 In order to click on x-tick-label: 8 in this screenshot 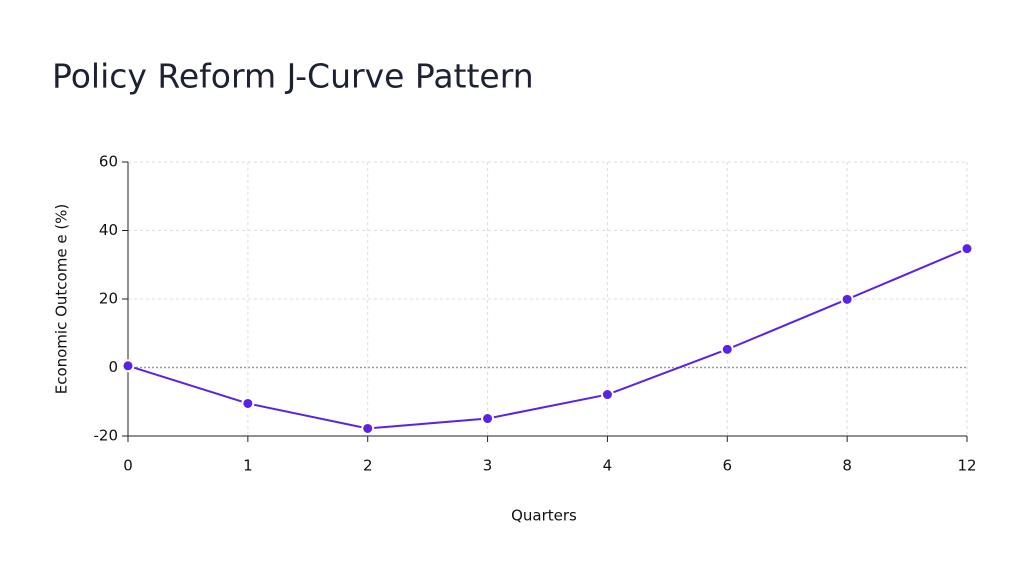, I will do `click(847, 466)`.